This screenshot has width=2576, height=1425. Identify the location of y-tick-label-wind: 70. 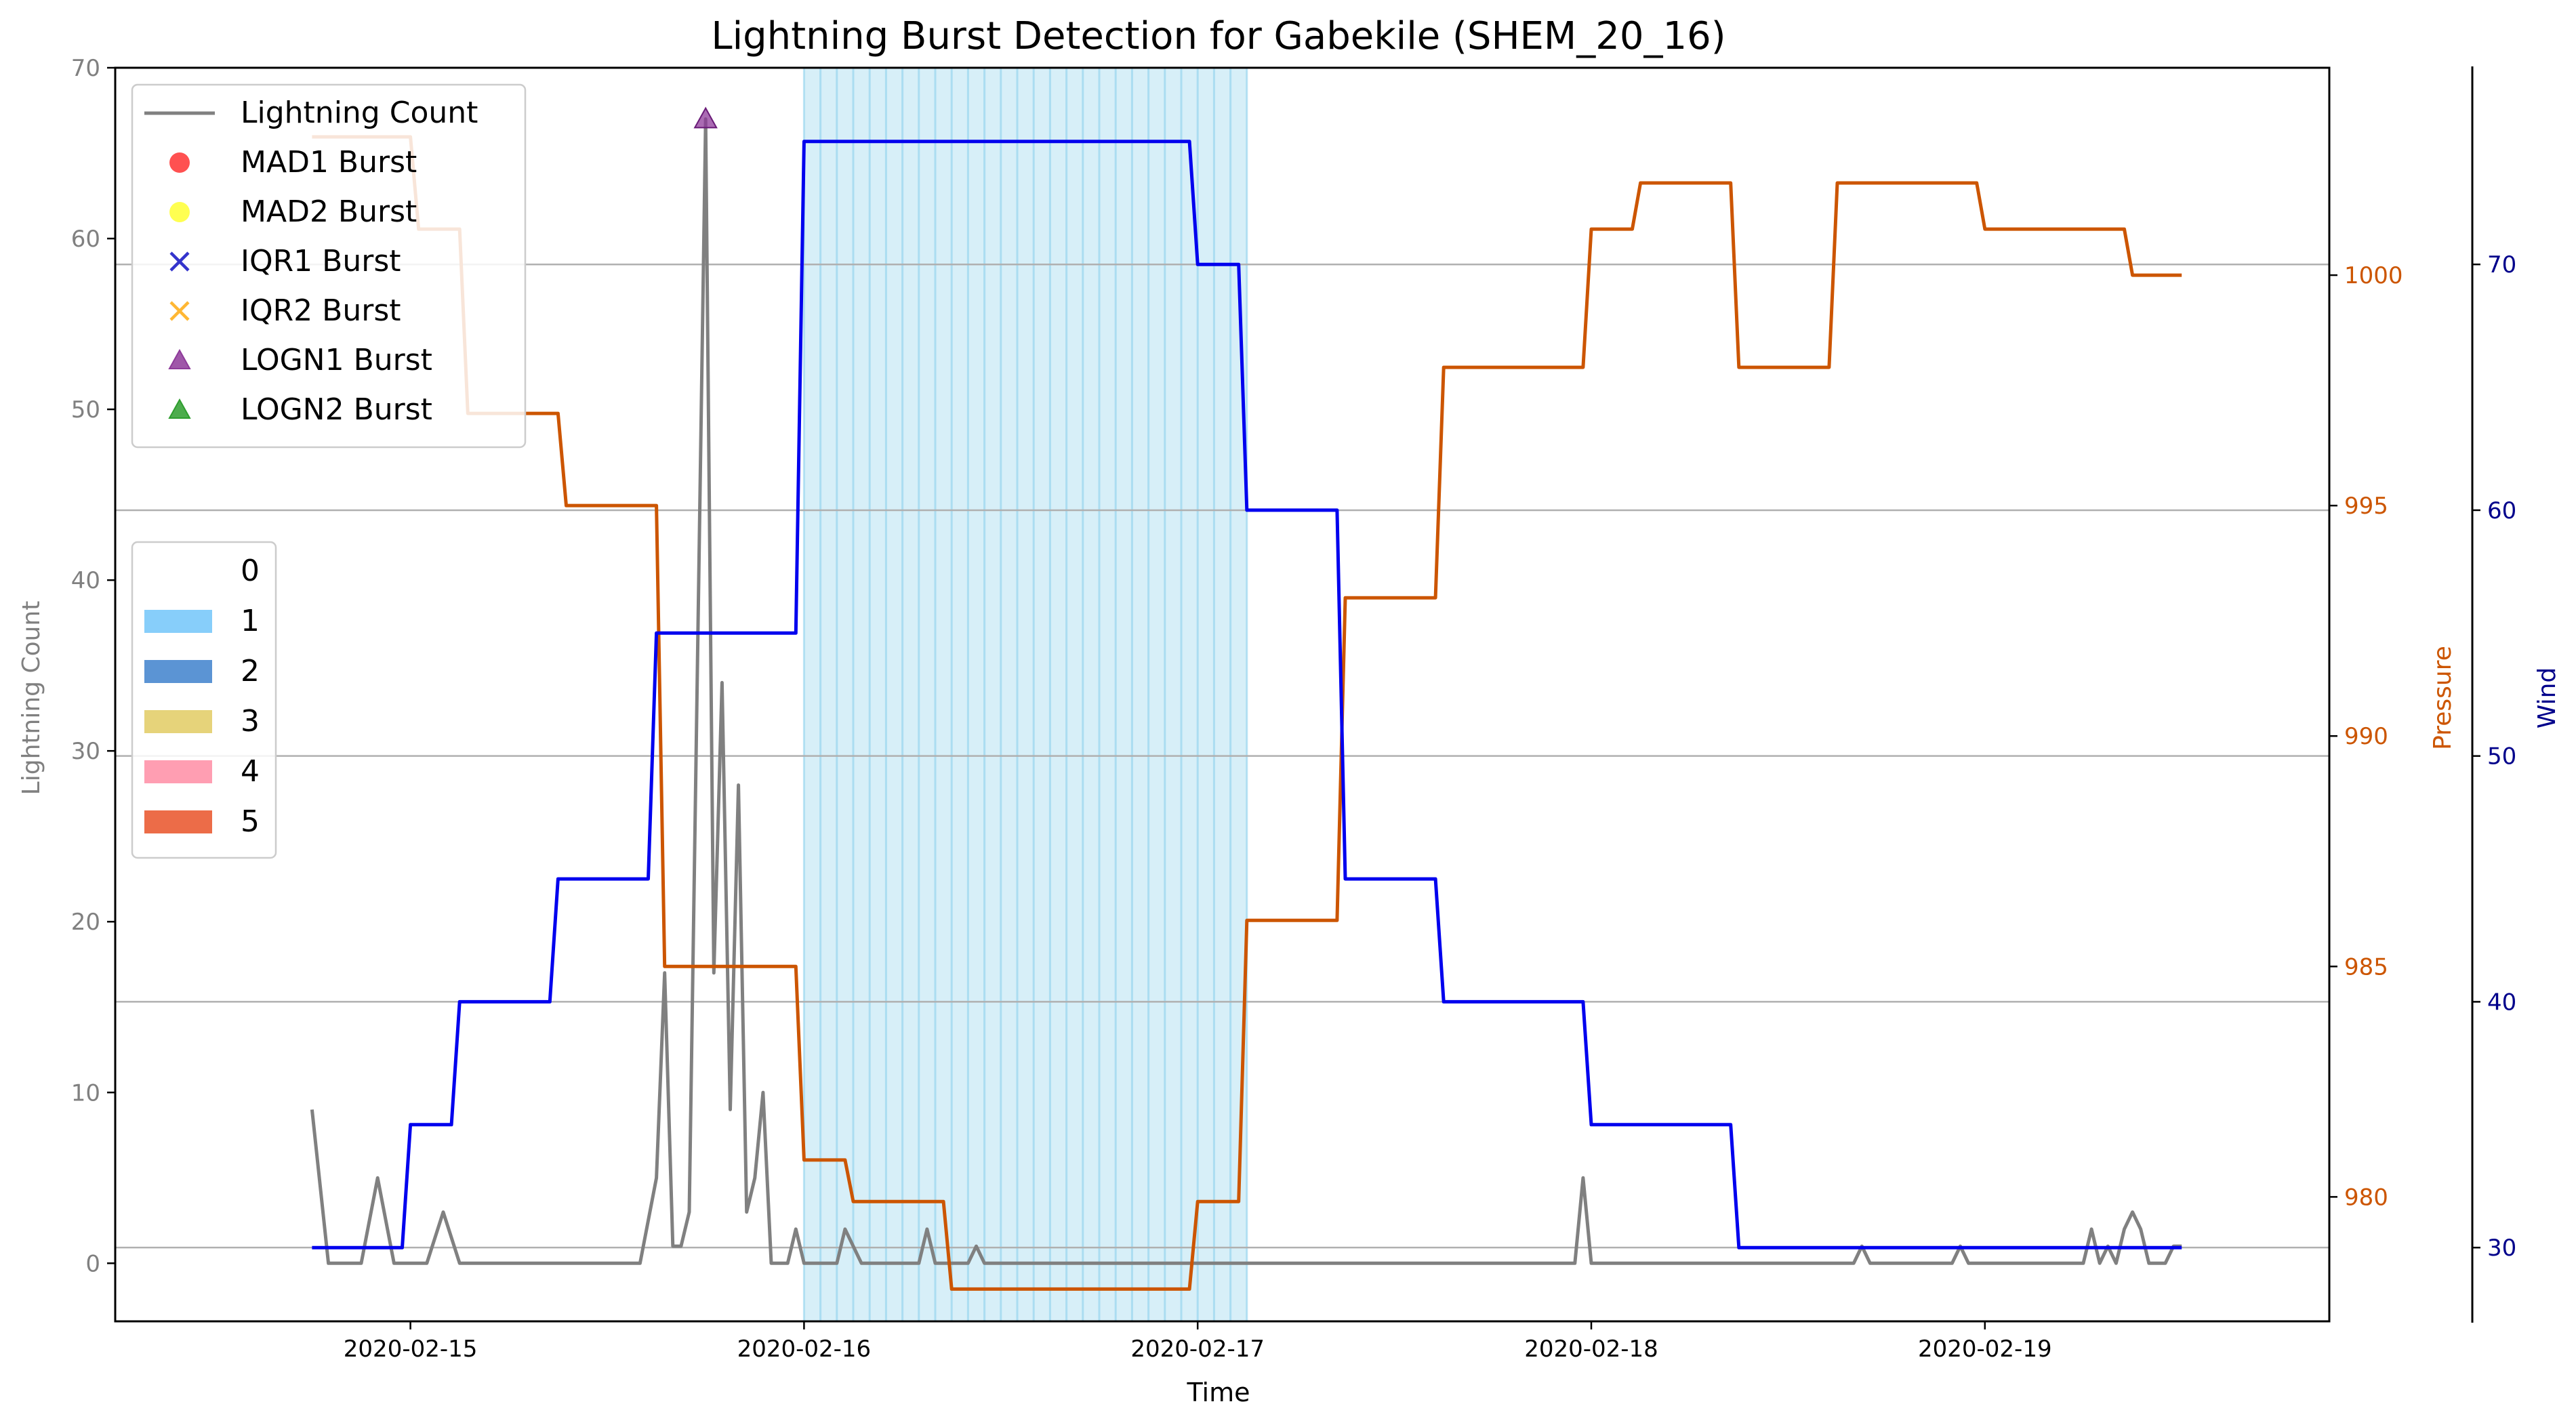
(2502, 264).